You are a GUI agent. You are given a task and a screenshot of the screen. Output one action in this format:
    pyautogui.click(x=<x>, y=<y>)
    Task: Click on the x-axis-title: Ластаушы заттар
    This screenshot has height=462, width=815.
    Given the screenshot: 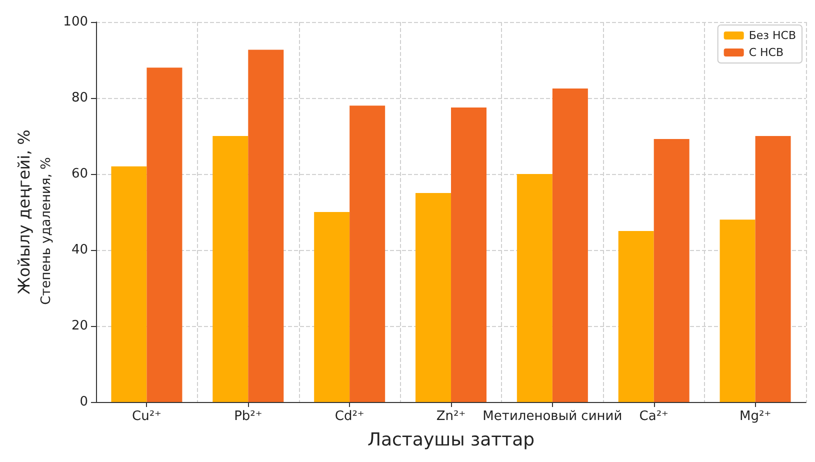 What is the action you would take?
    pyautogui.click(x=451, y=440)
    